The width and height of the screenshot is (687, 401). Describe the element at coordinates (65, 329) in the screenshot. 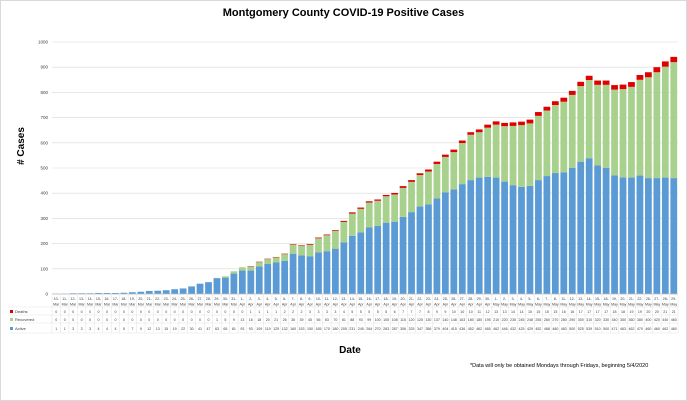

I see `active-table-value: 1` at that location.